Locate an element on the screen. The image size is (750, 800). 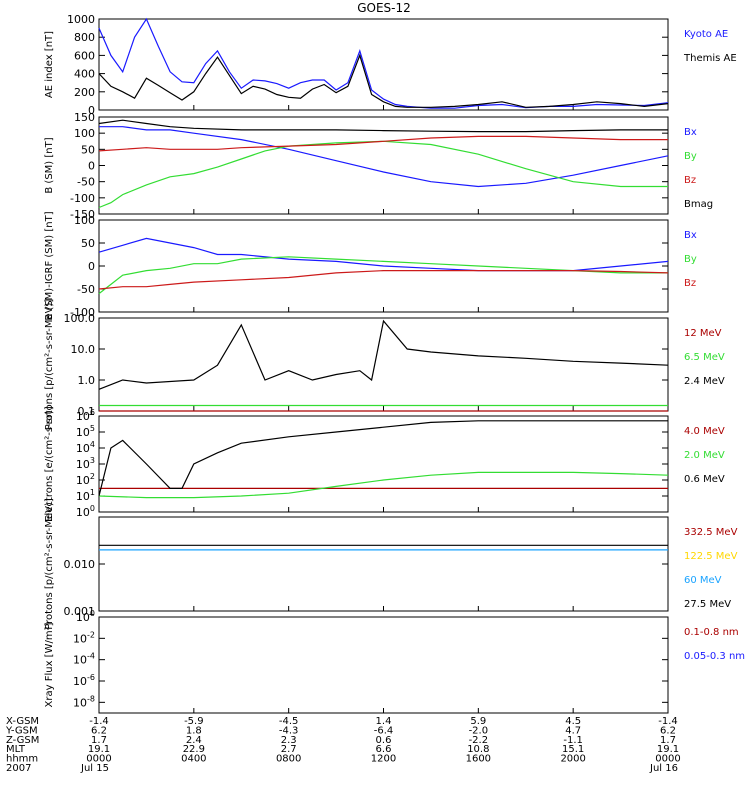
x-tick-value: 0800 is located at coordinates (288, 759).